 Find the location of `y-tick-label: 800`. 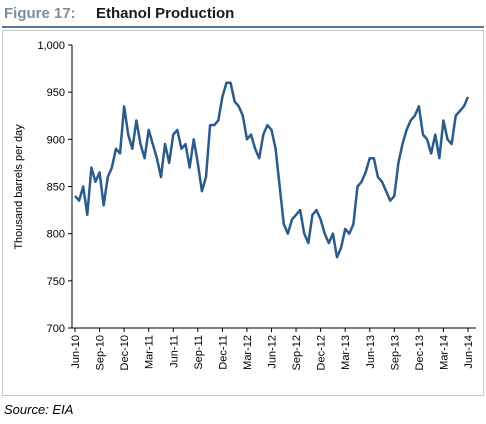

y-tick-label: 800 is located at coordinates (56, 235).